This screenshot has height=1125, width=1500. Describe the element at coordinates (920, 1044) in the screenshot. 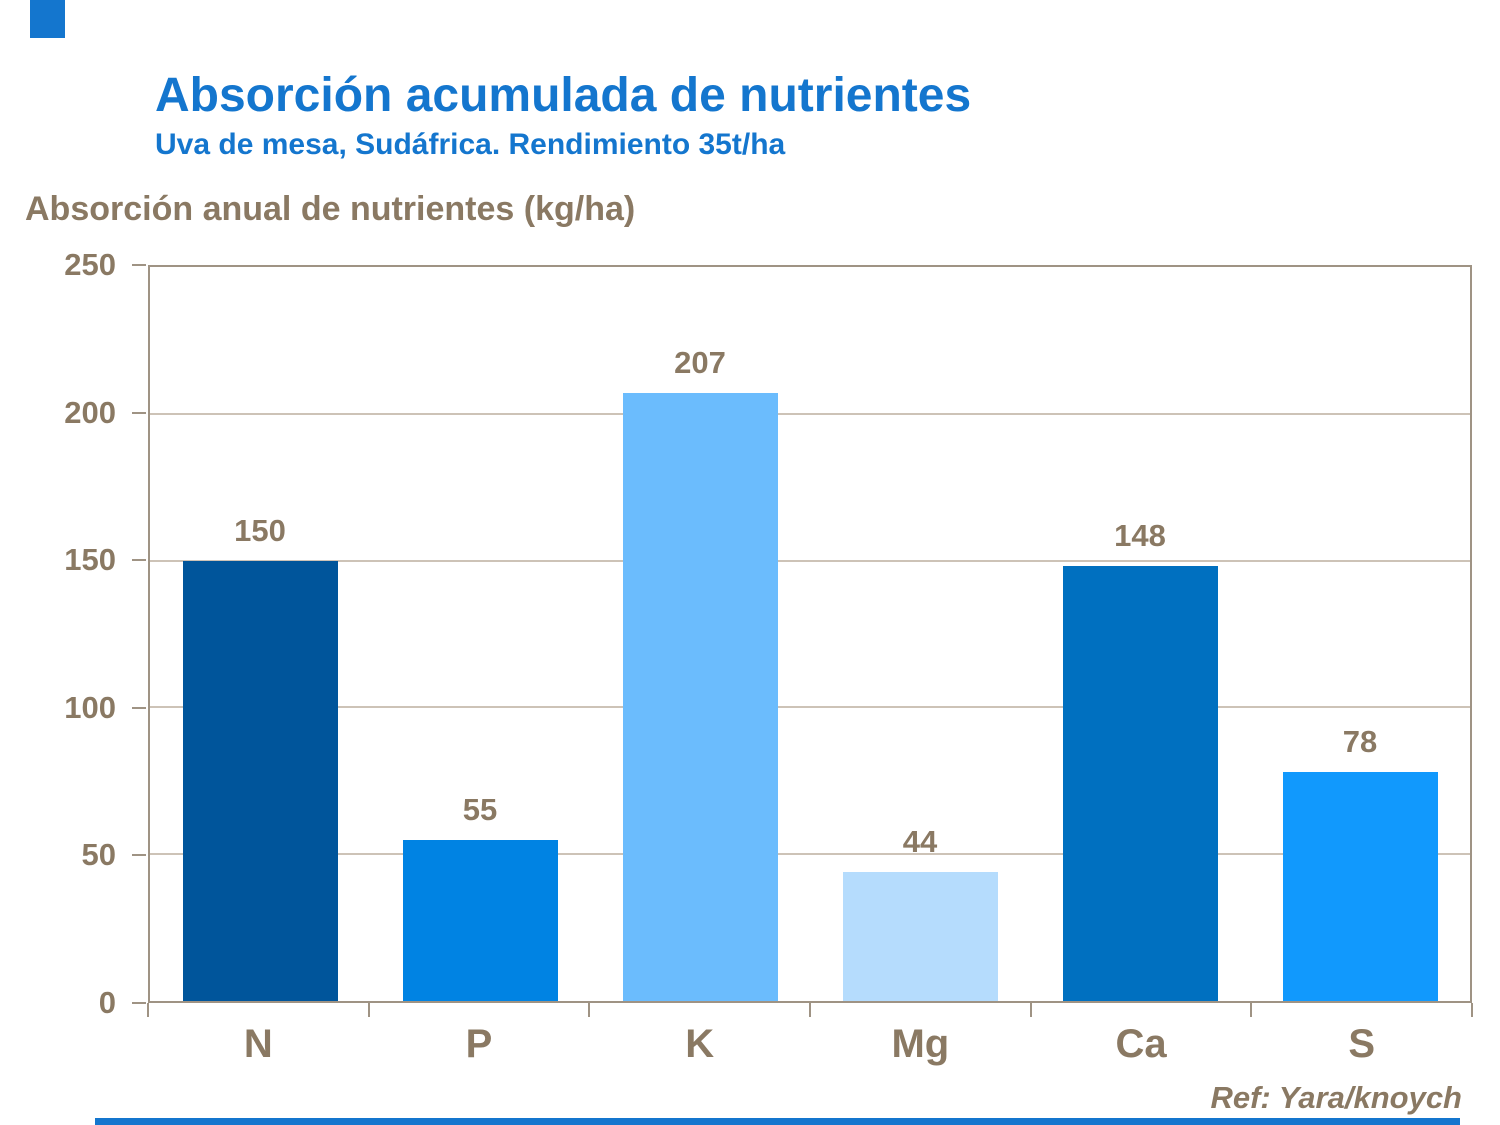

I see `x-label-Mg: Mg` at that location.